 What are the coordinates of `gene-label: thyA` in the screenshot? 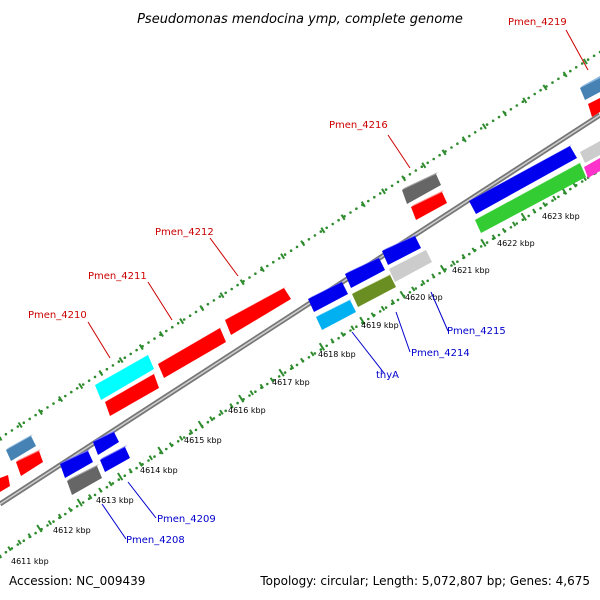 It's located at (387, 375).